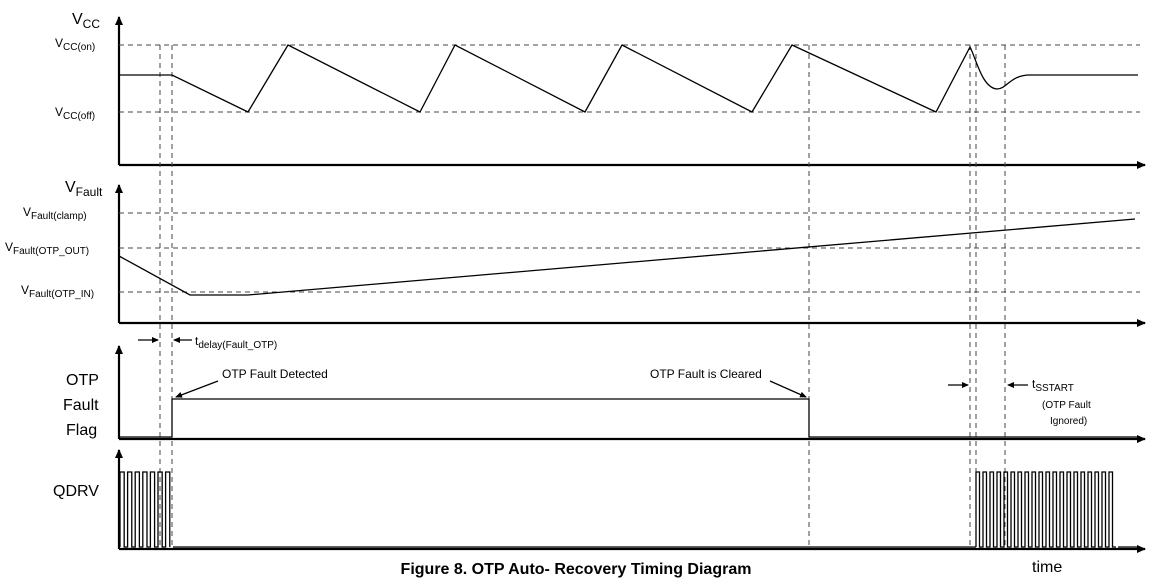 This screenshot has height=579, width=1152. What do you see at coordinates (76, 491) in the screenshot?
I see `qdrv-label: QDRV` at bounding box center [76, 491].